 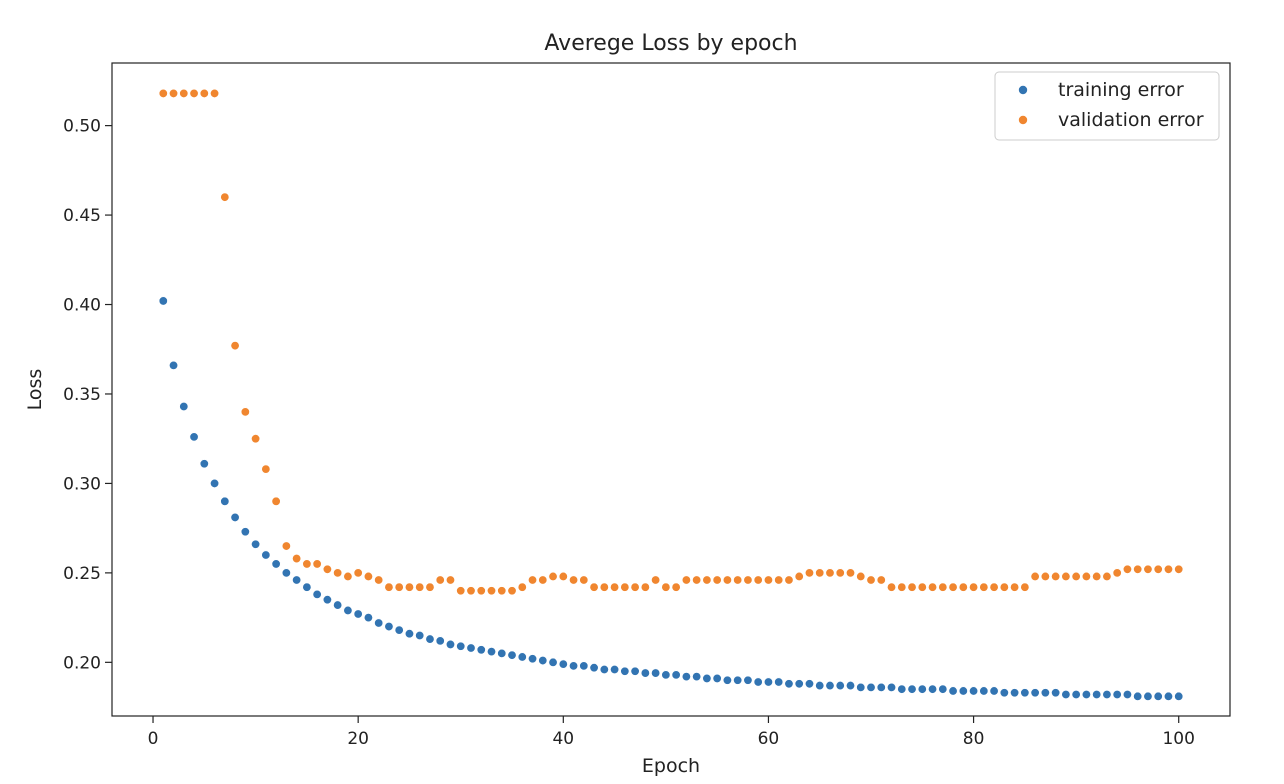 What do you see at coordinates (35, 390) in the screenshot?
I see `y-axis-label: Loss` at bounding box center [35, 390].